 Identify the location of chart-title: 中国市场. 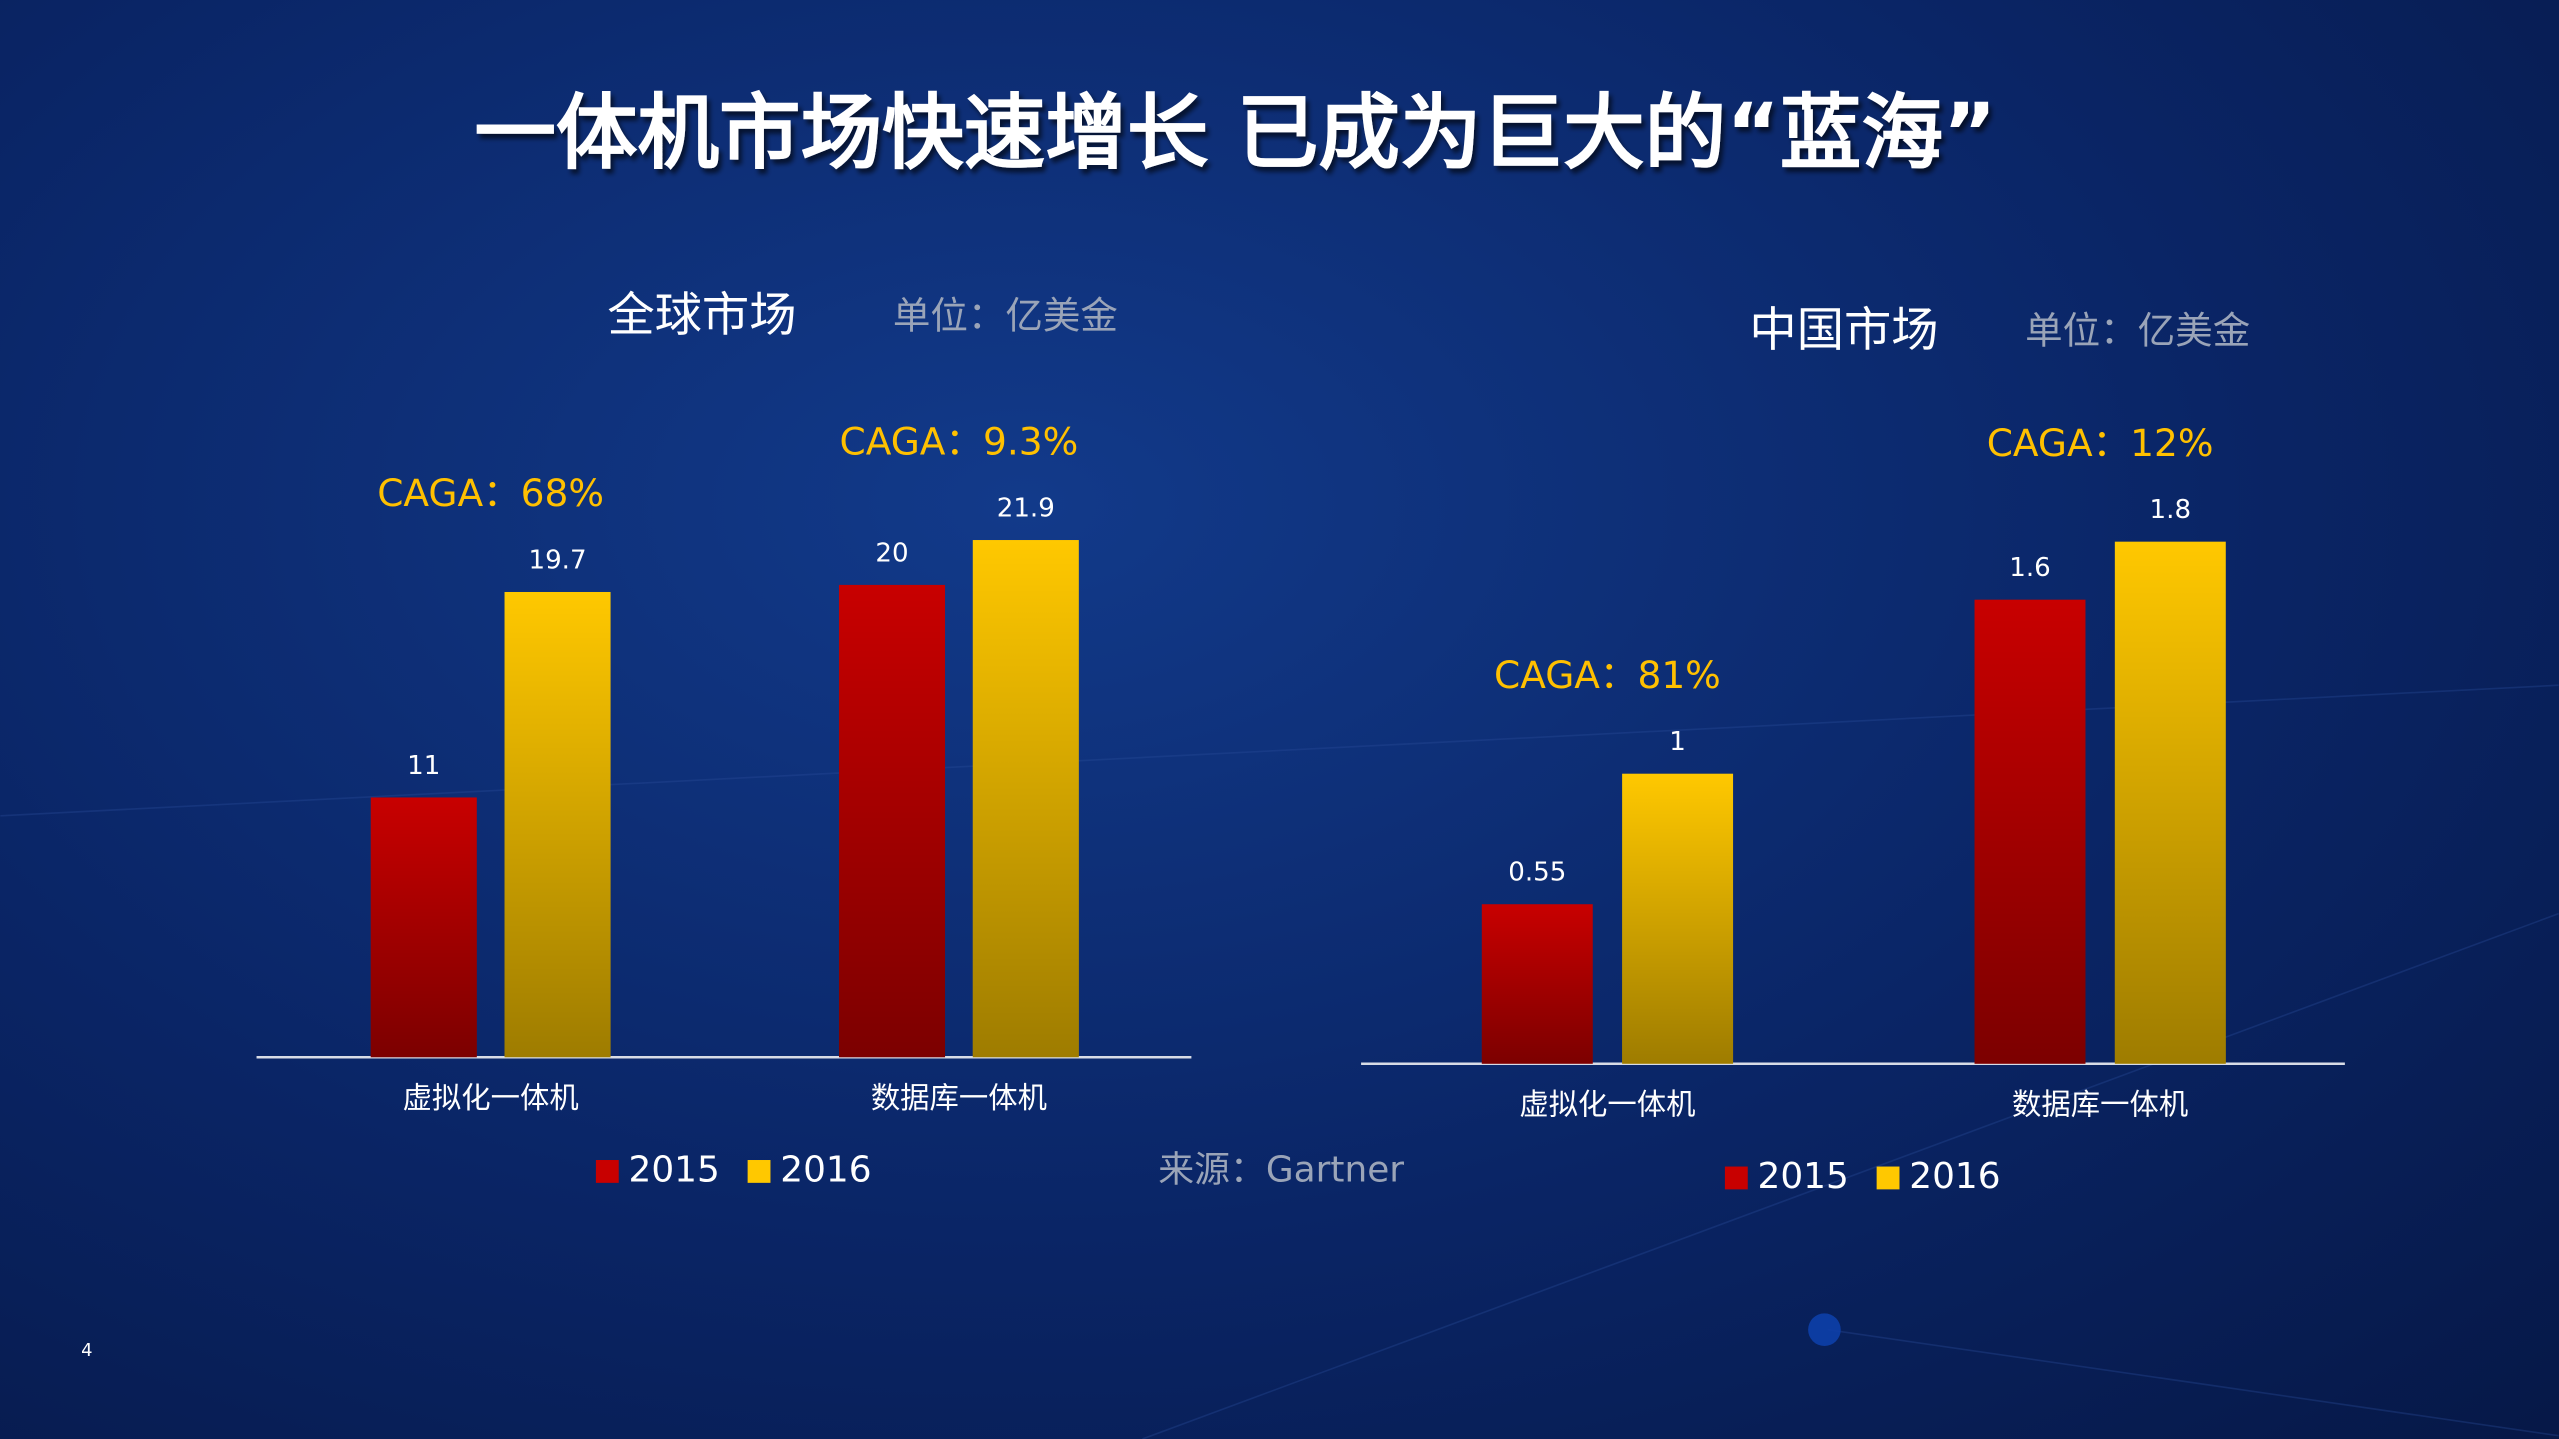
(1843, 330).